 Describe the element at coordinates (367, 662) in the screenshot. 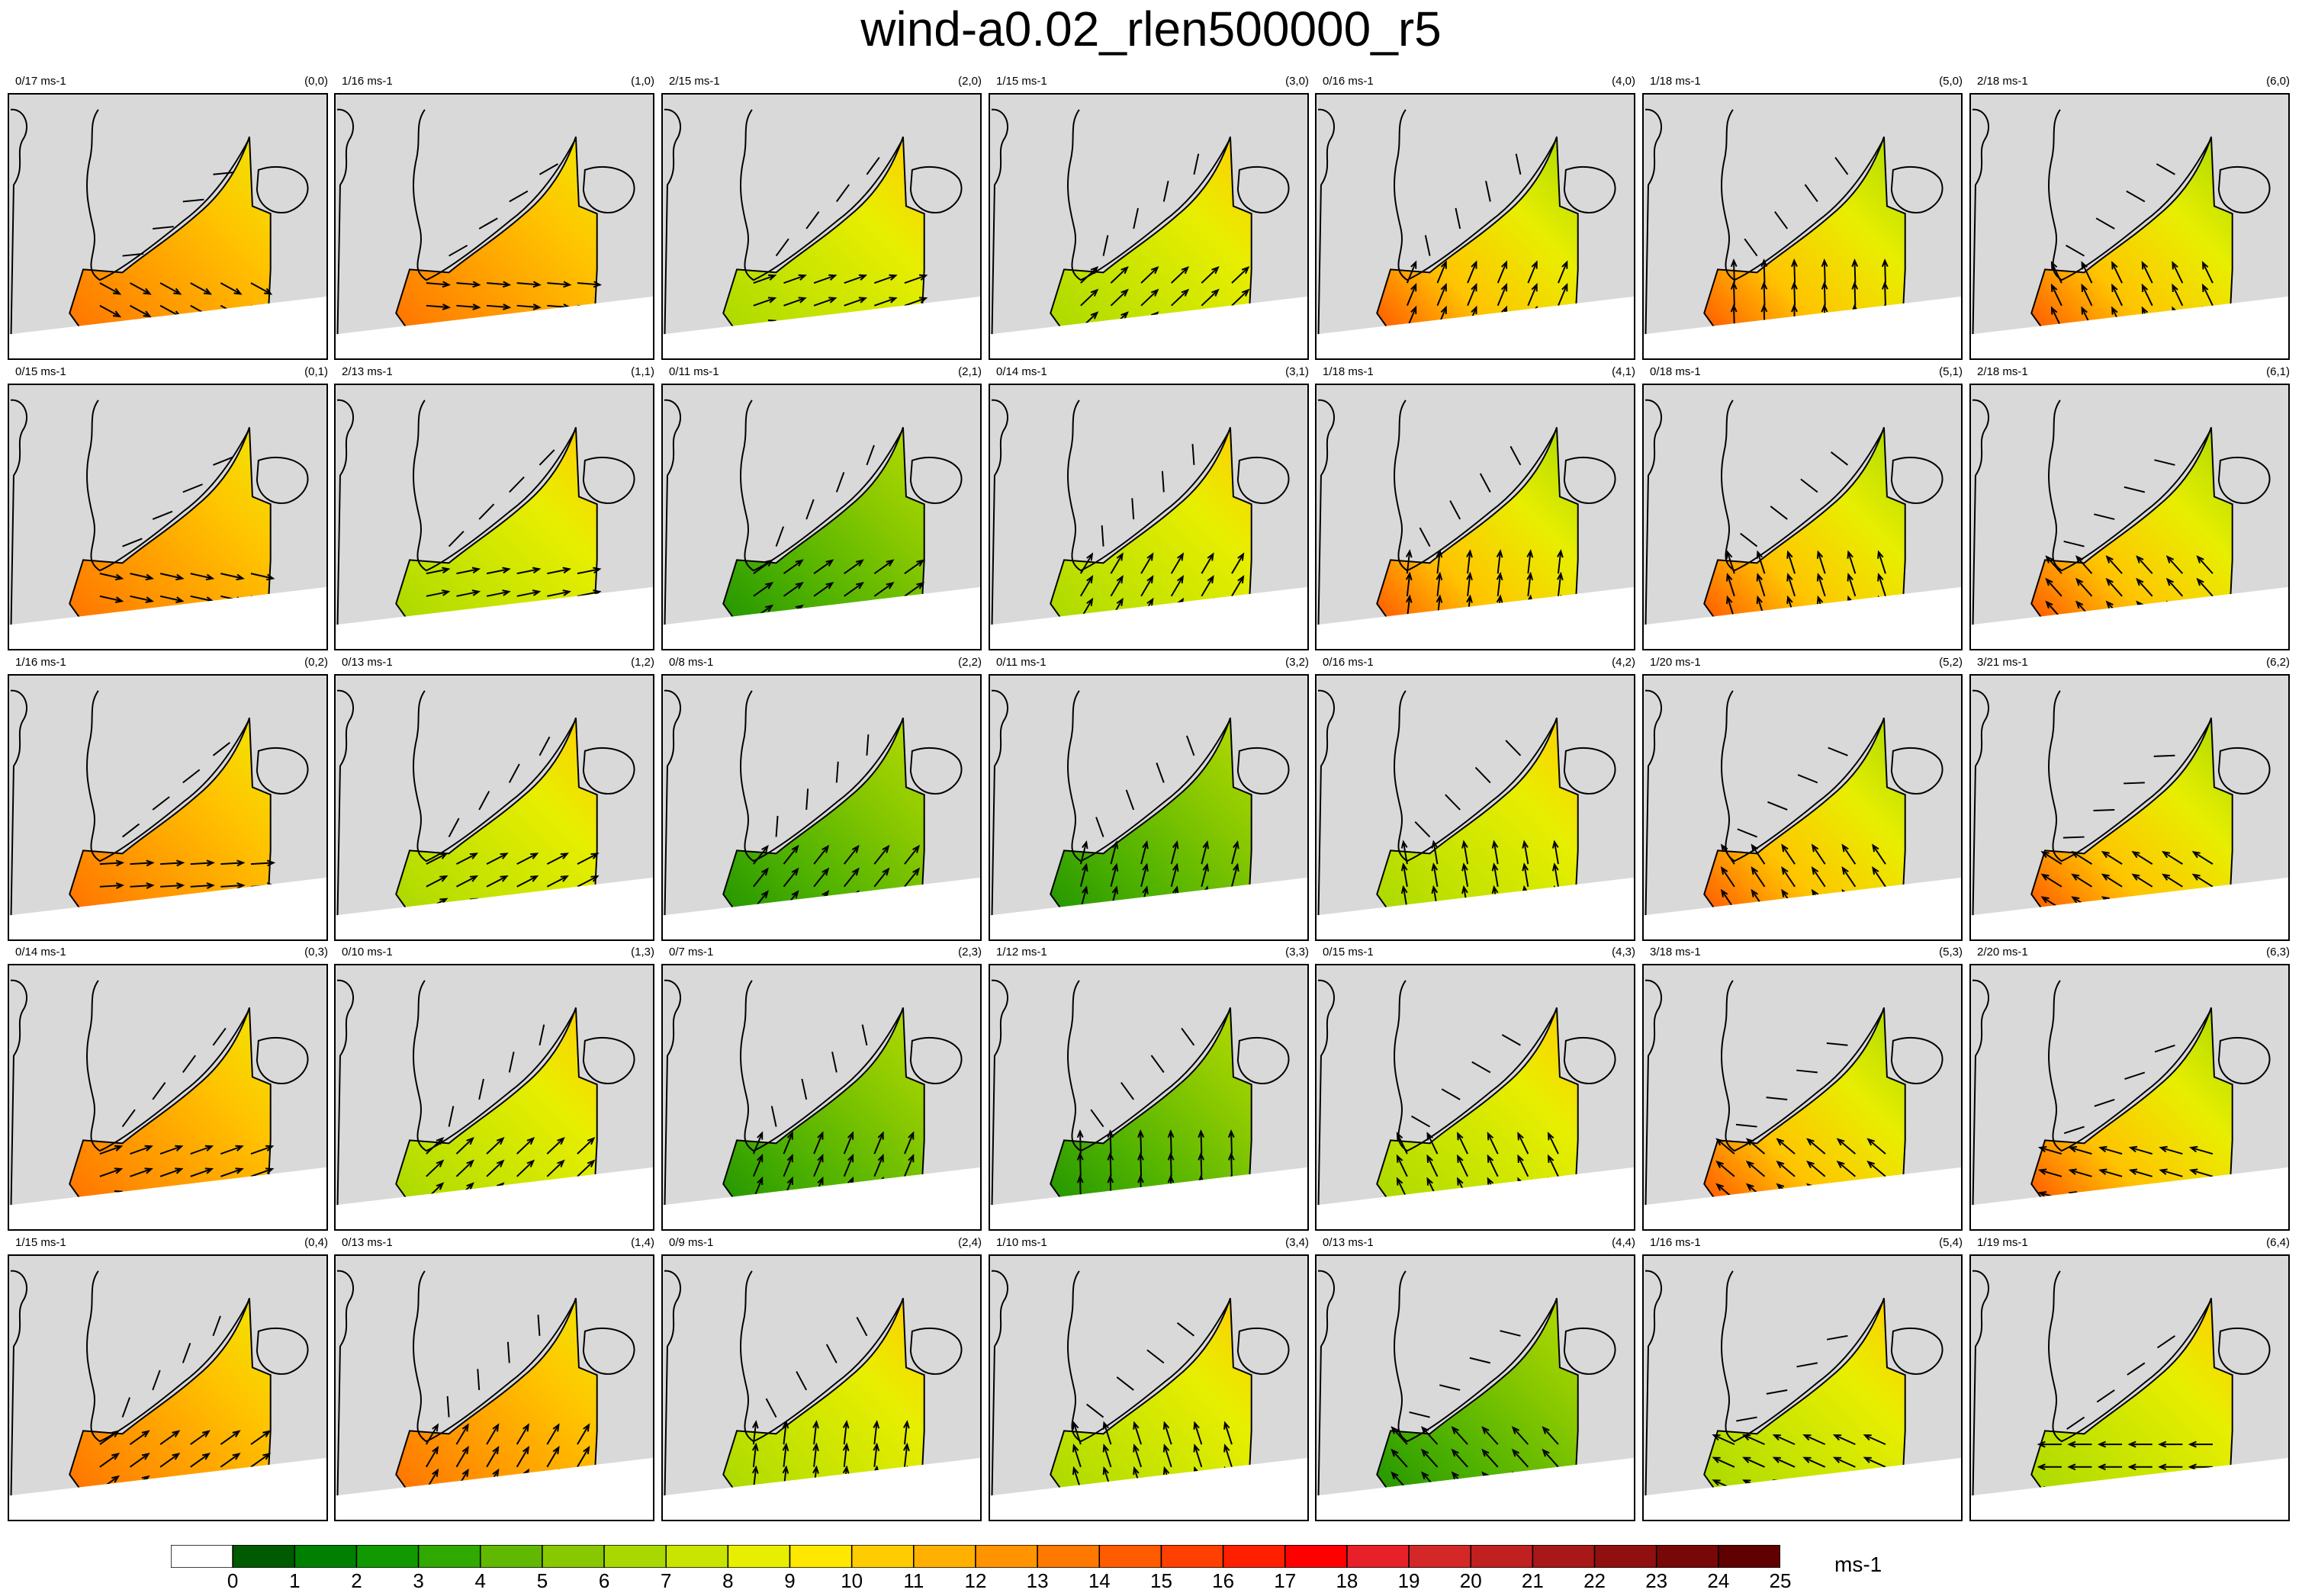

I see `panel-range-label: 0/13 ms-1` at that location.